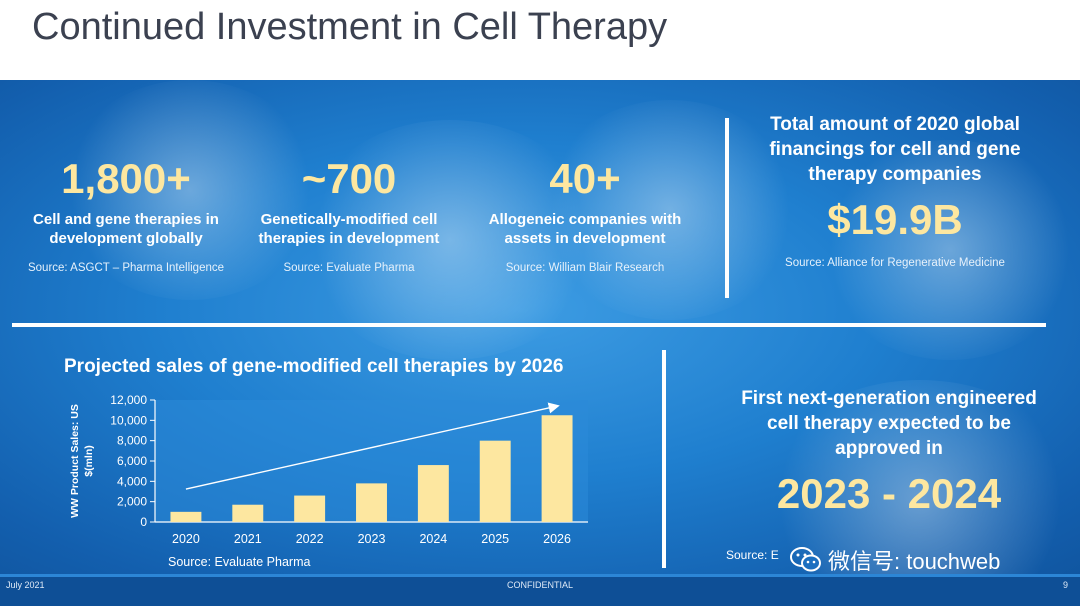 This screenshot has width=1080, height=606. Describe the element at coordinates (75, 461) in the screenshot. I see `y-axis-label: WW Product Sales: US` at that location.